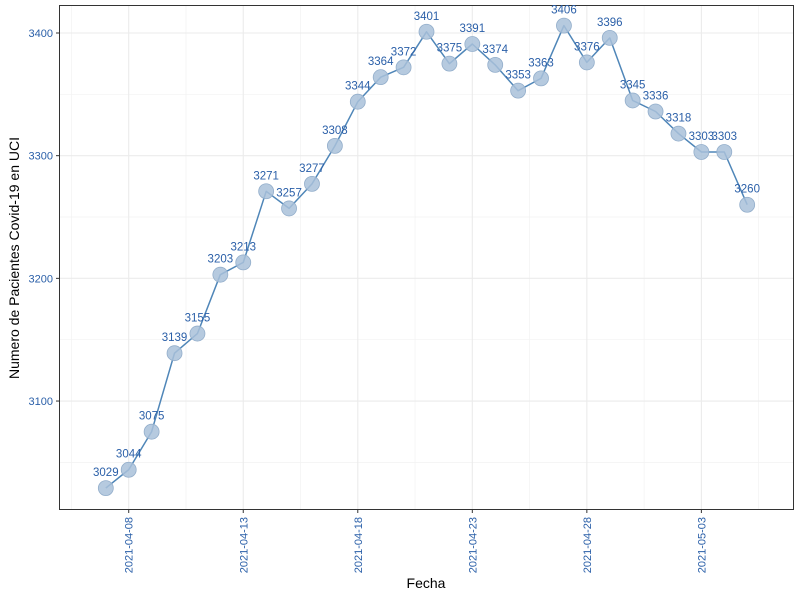 The image size is (800, 600). Describe the element at coordinates (495, 50) in the screenshot. I see `data-label: 3374` at that location.